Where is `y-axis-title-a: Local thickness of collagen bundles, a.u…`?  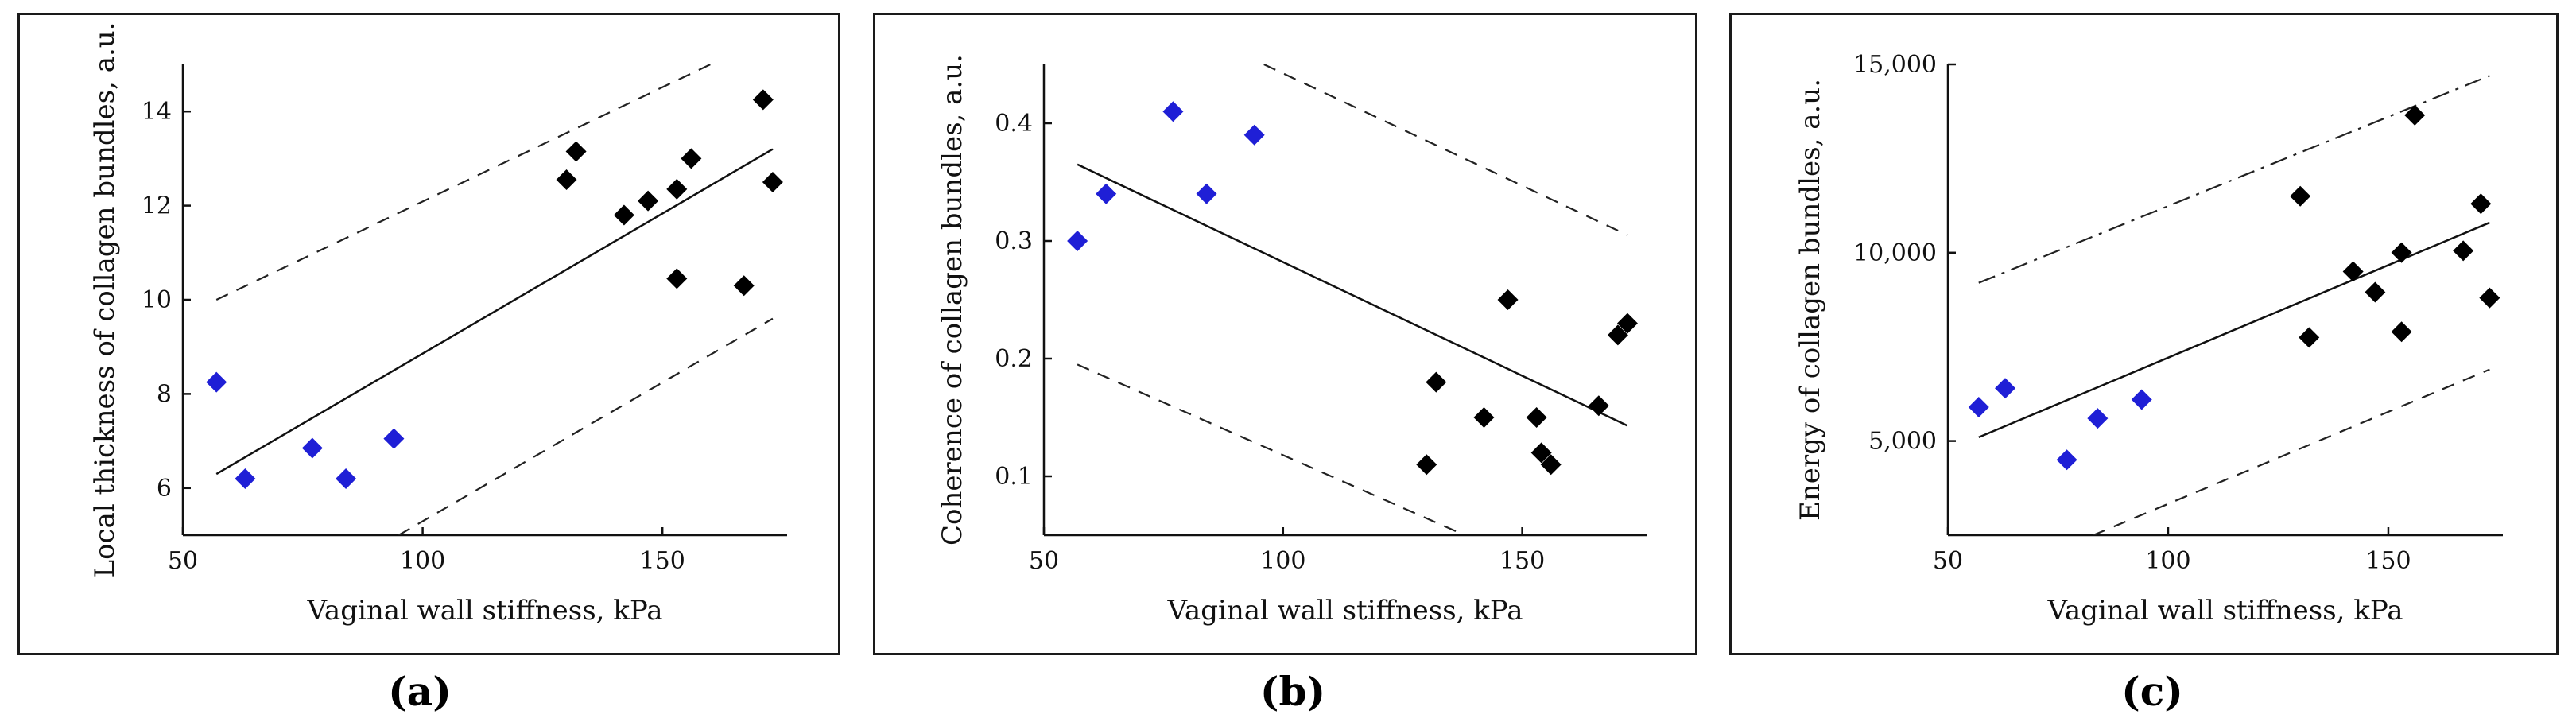
y-axis-title-a: Local thickness of collagen bundles, a.u… is located at coordinates (105, 300).